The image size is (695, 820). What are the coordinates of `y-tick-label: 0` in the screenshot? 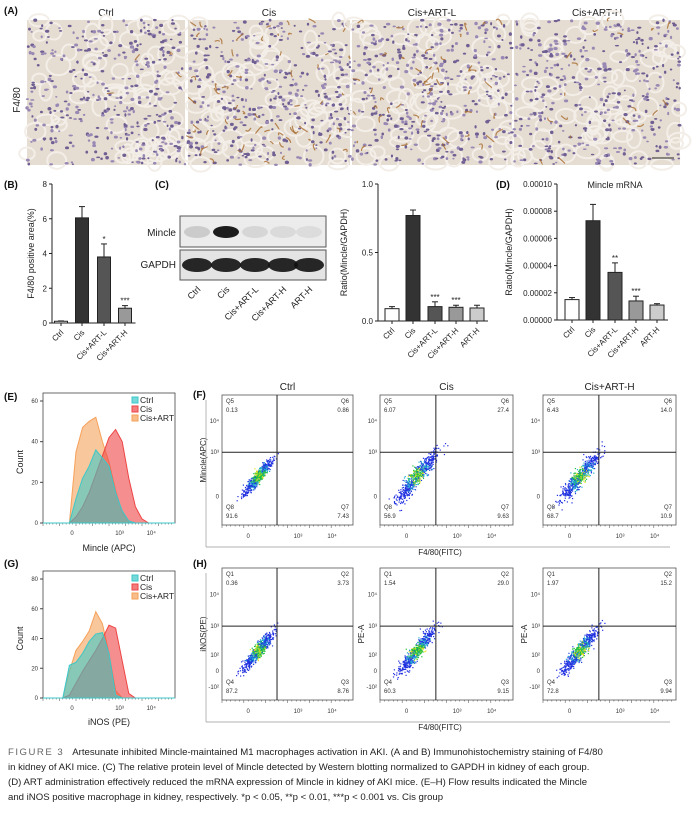 It's located at (37, 524).